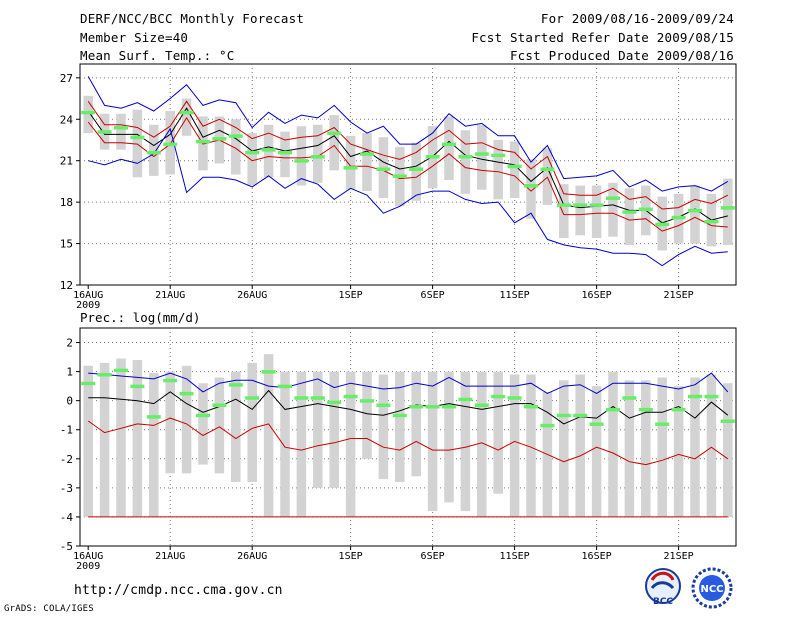 The height and width of the screenshot is (618, 800). What do you see at coordinates (408, 441) in the screenshot?
I see `series-line-lower` at bounding box center [408, 441].